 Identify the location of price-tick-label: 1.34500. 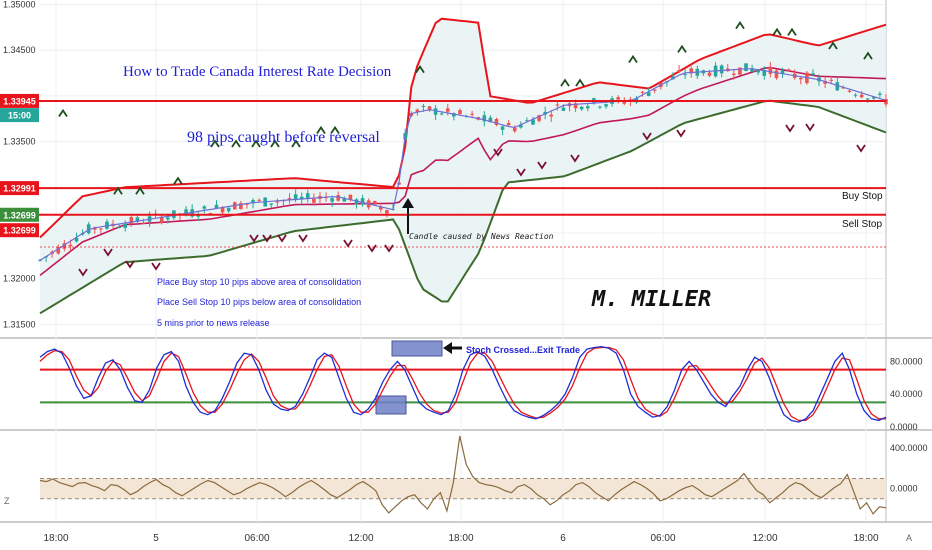
(19, 50).